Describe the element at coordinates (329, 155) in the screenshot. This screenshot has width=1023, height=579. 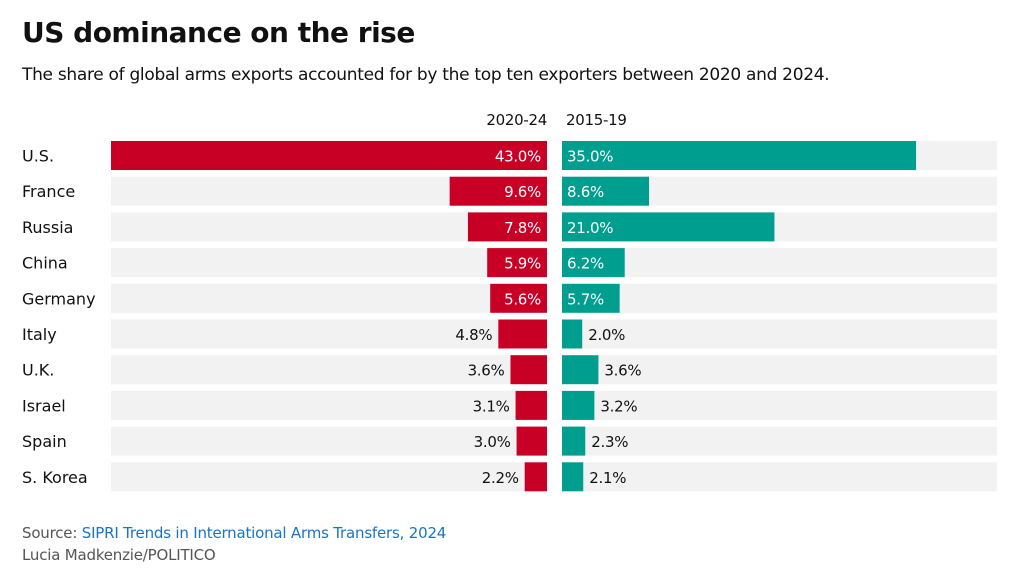
I see `bar-2020-24-u-s` at that location.